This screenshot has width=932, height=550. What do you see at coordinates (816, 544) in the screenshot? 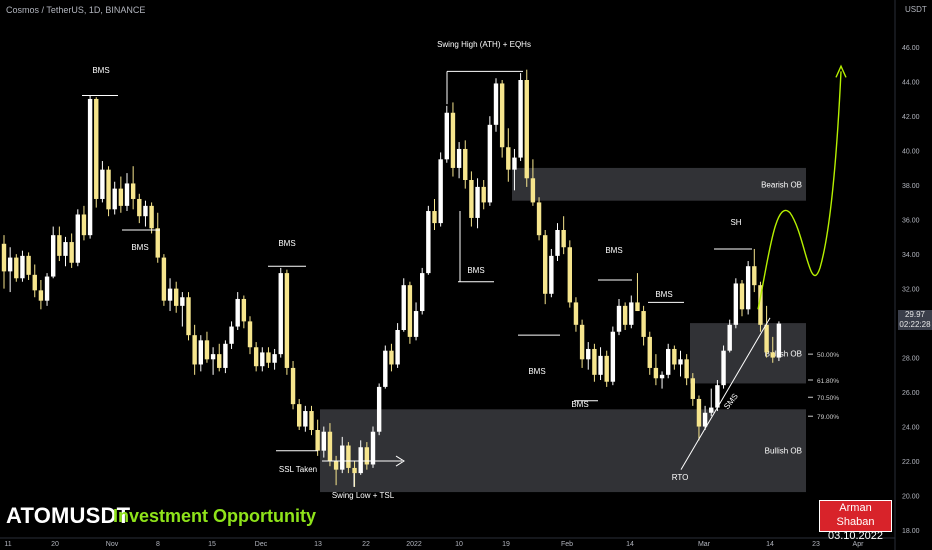
I see `time-tick-label: 23` at bounding box center [816, 544].